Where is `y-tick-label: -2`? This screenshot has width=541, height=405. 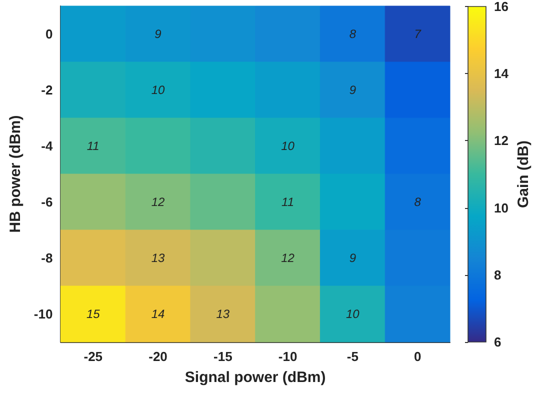
y-tick-label: -2 is located at coordinates (47, 90).